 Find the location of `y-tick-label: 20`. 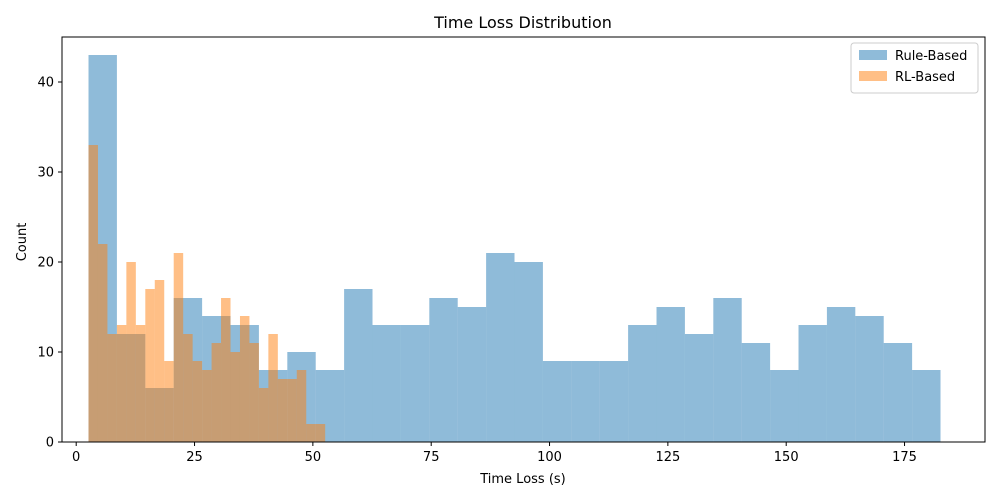

y-tick-label: 20 is located at coordinates (45, 263).